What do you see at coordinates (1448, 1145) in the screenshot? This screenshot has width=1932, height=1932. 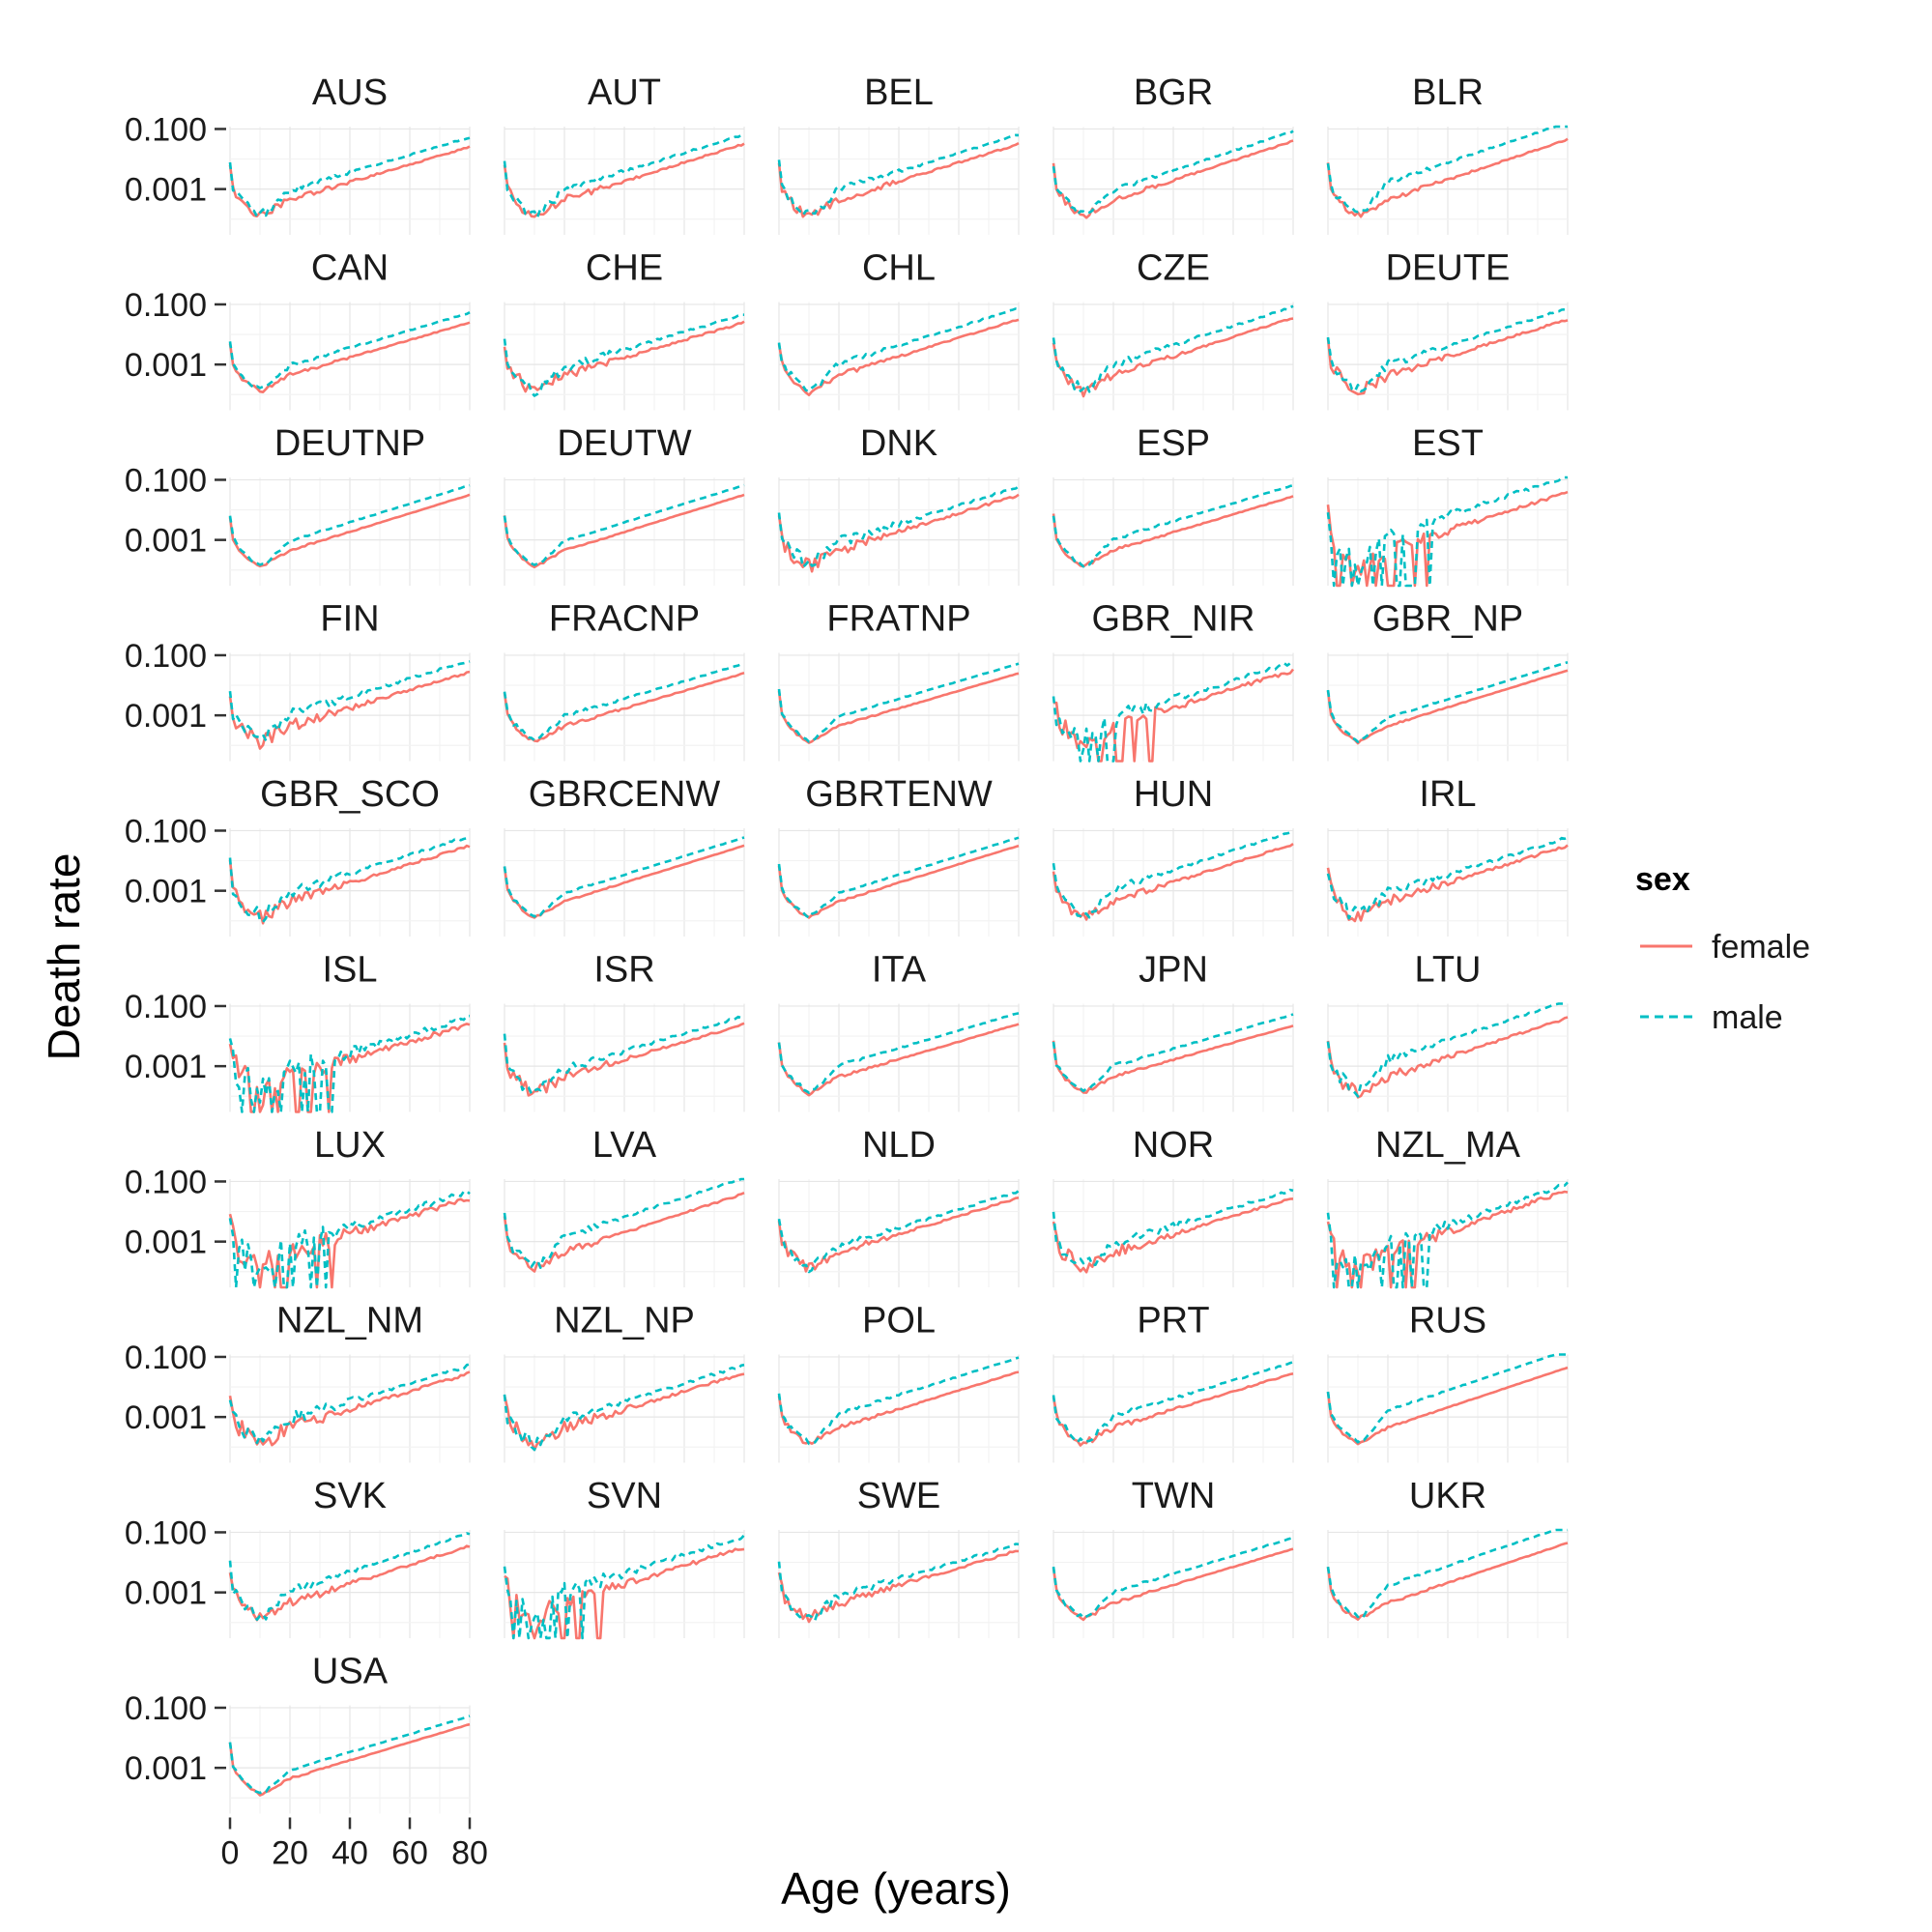 I see `facet-label: NZL_MA` at bounding box center [1448, 1145].